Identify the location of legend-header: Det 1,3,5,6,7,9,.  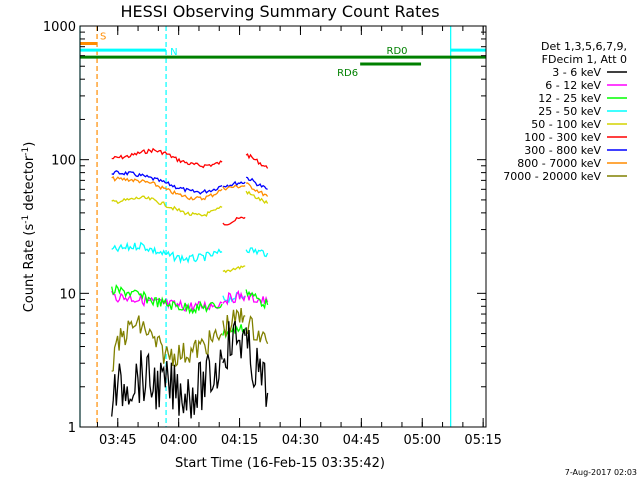
(584, 46).